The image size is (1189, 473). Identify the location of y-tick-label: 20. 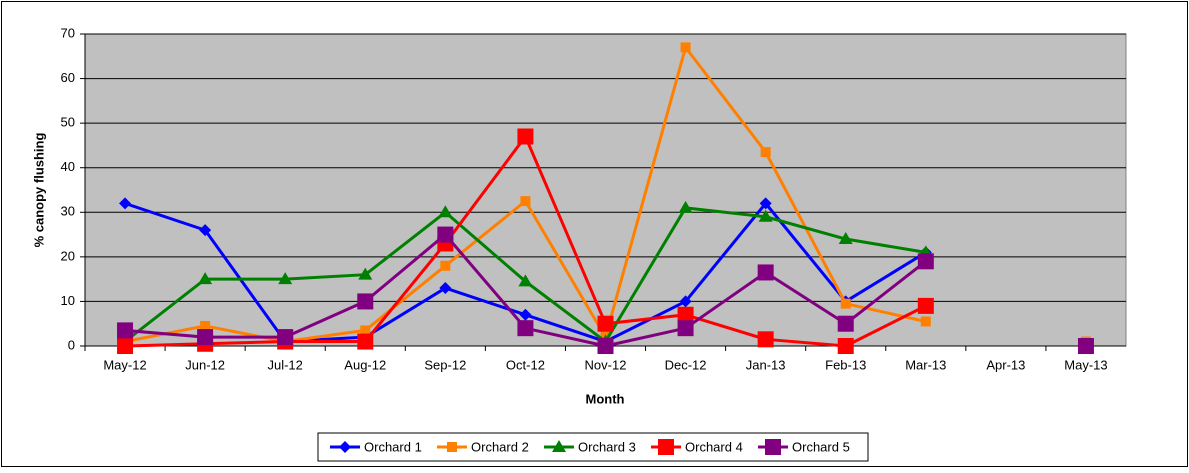
(68, 255).